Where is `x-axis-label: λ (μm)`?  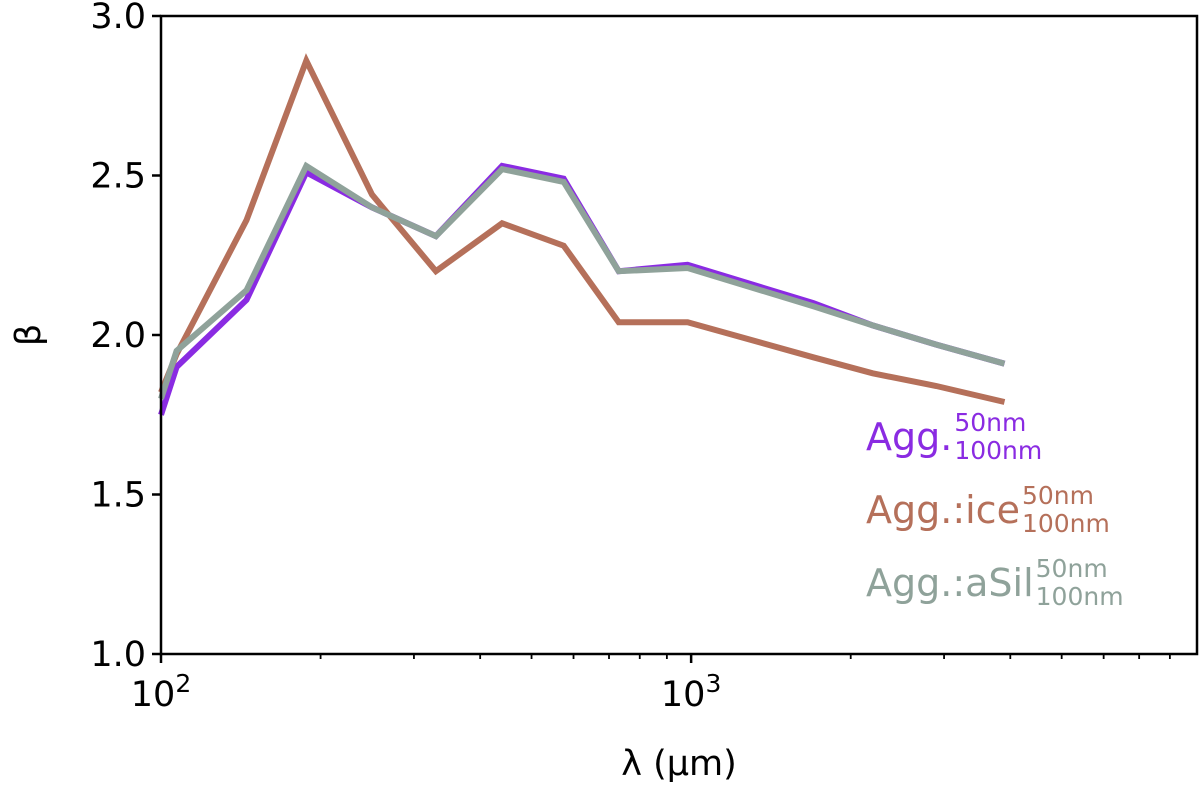 x-axis-label: λ (μm) is located at coordinates (679, 764).